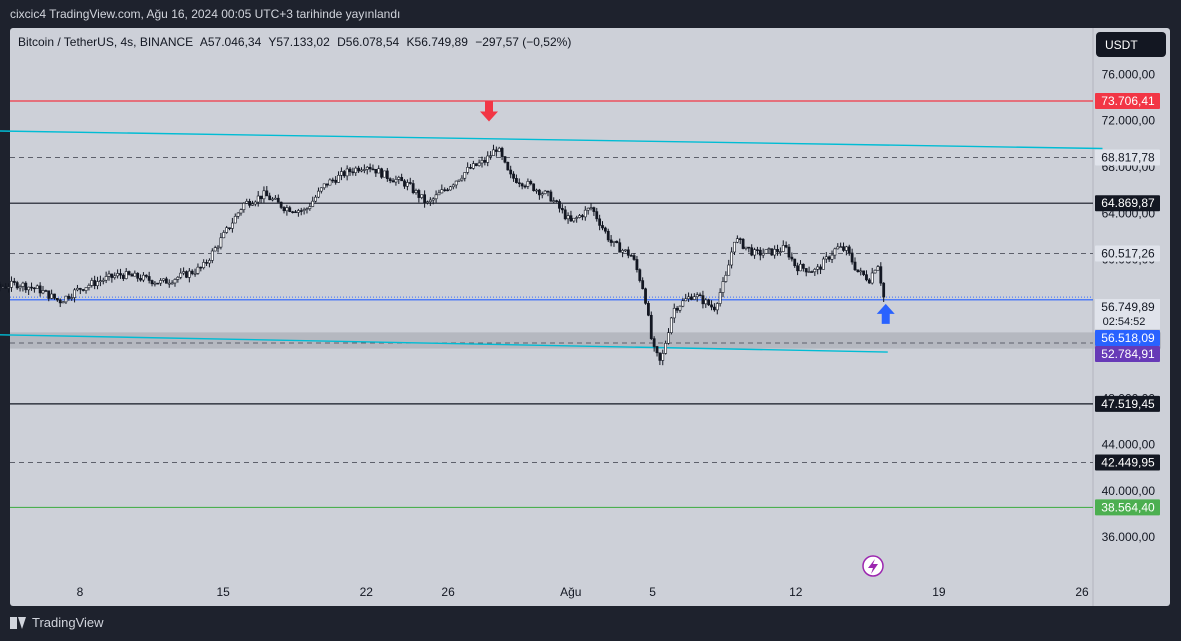 This screenshot has height=641, width=1181. What do you see at coordinates (1128, 404) in the screenshot?
I see `price-level-badge: 47.519,45` at bounding box center [1128, 404].